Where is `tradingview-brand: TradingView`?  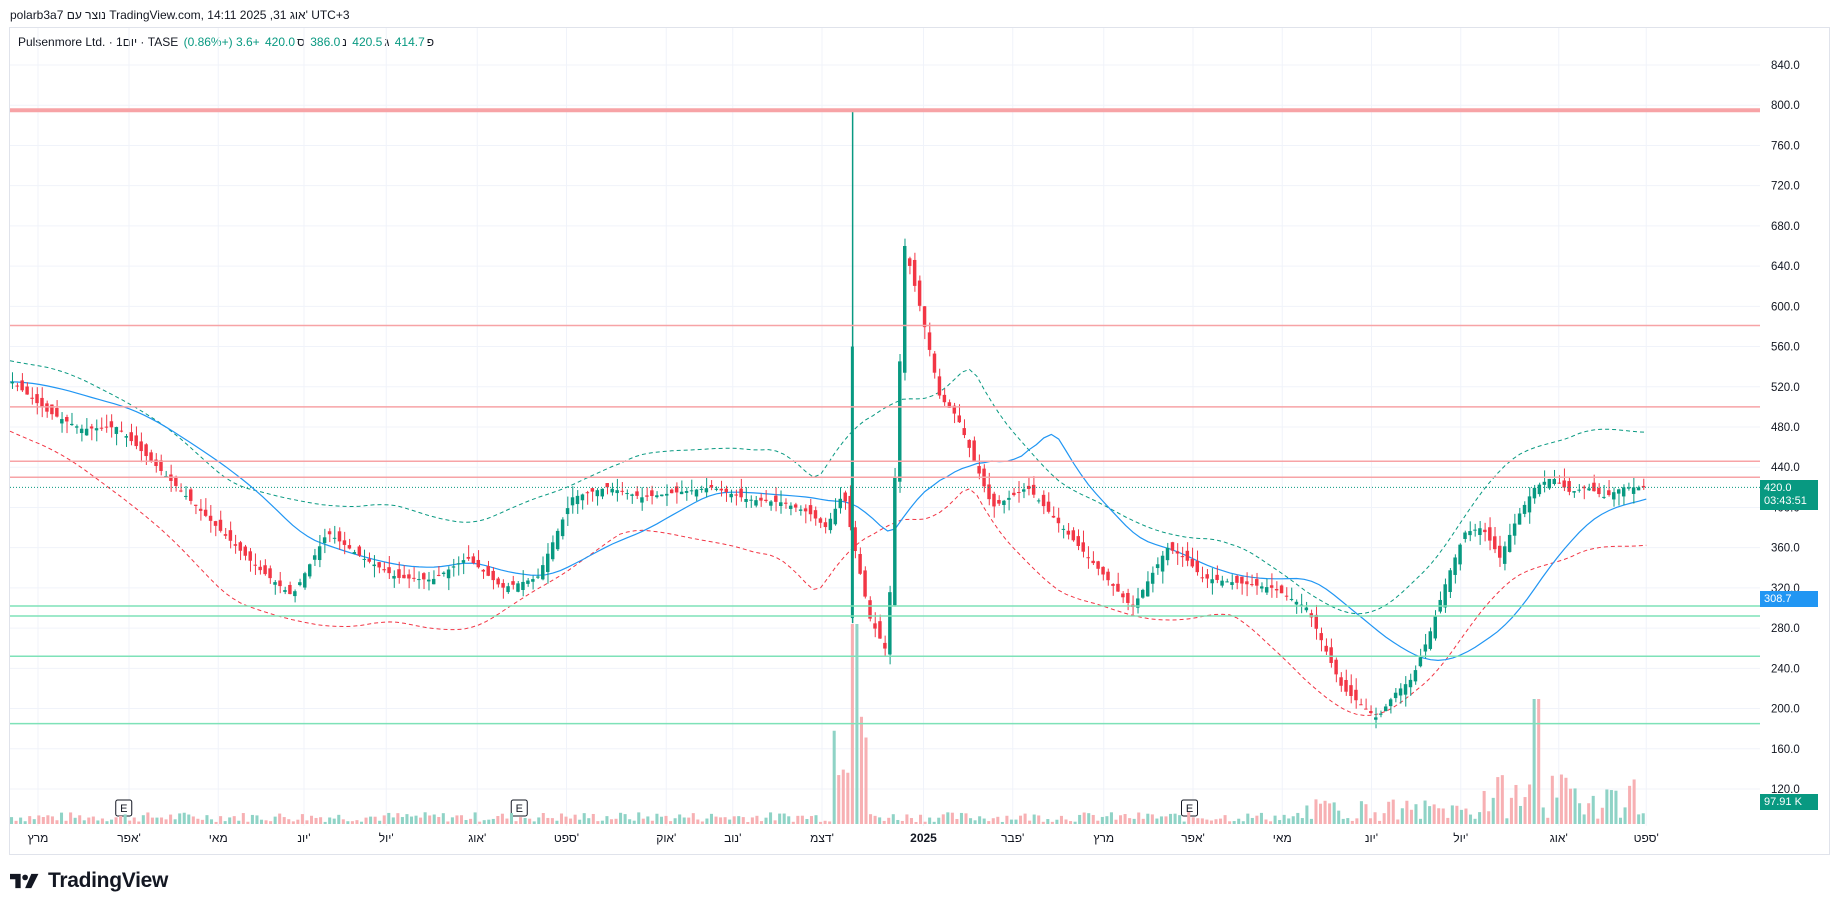 tradingview-brand: TradingView is located at coordinates (89, 881).